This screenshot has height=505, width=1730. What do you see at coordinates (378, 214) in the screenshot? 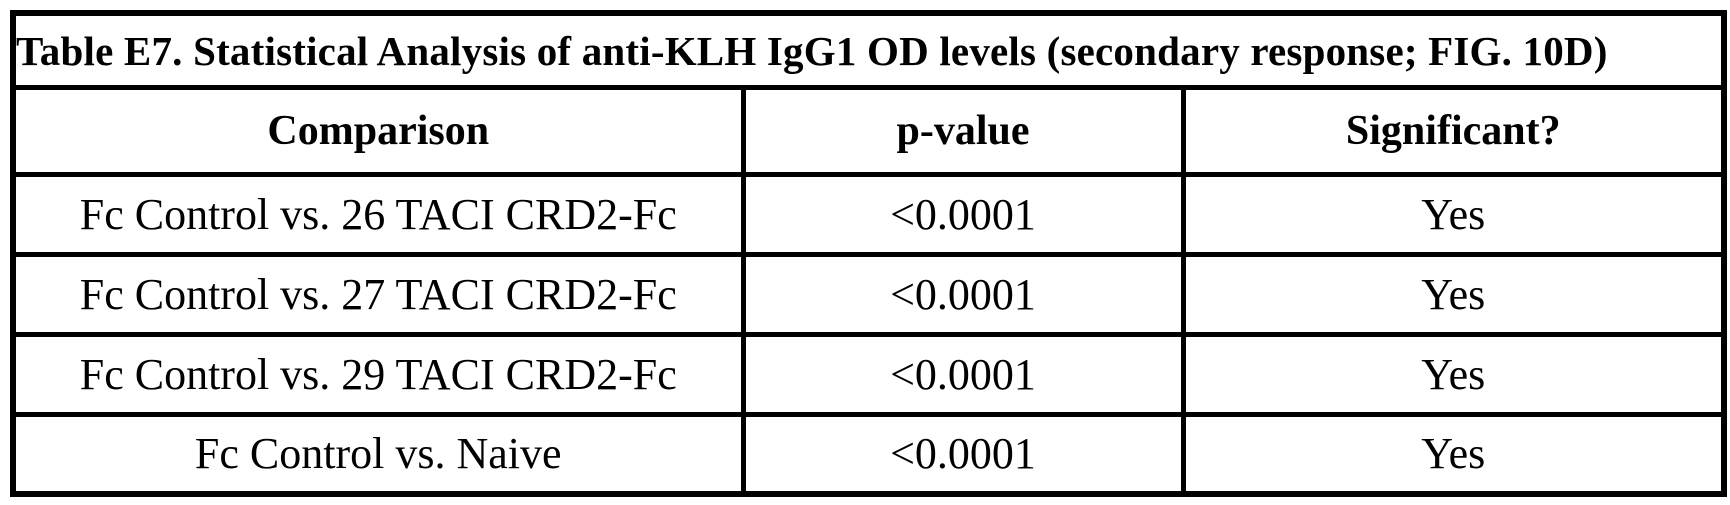
I see `cell-comparison: Fc Control vs. 26 TACI CRD2-Fc` at bounding box center [378, 214].